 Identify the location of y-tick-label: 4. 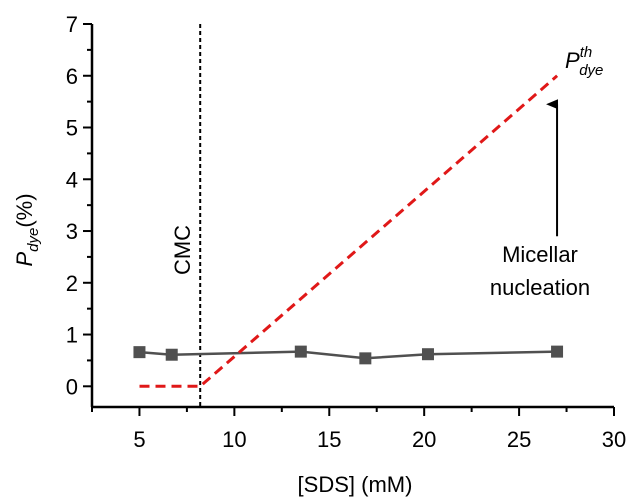
(72, 179).